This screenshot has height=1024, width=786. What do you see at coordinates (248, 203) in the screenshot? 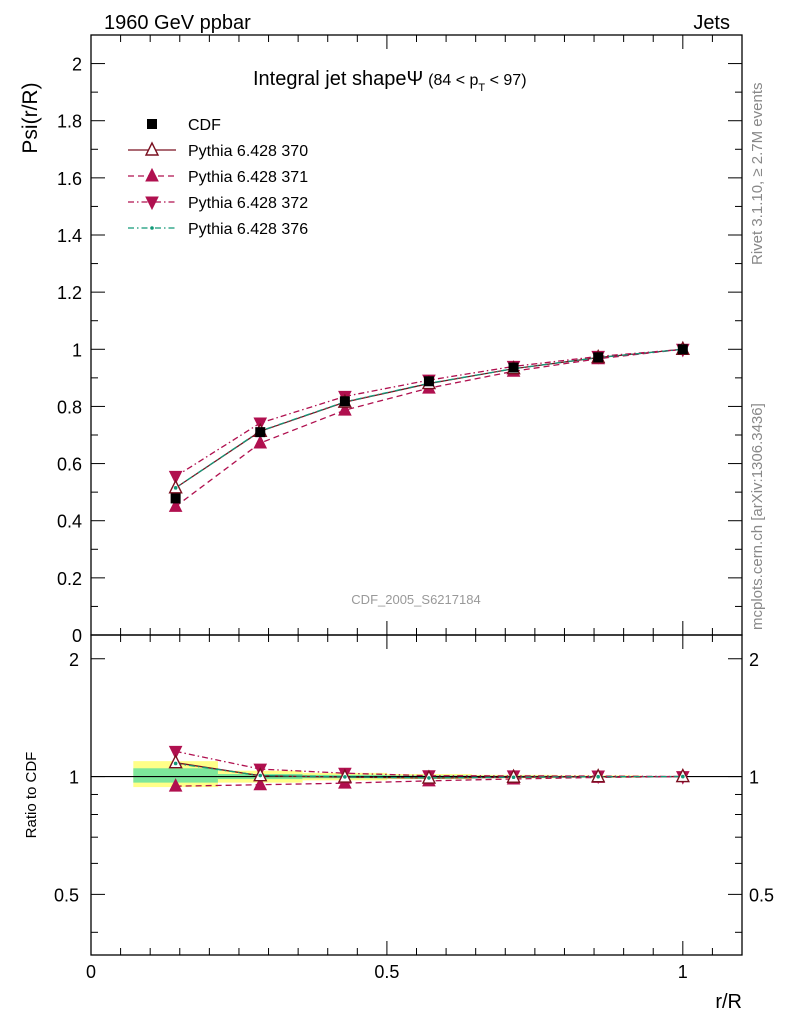
I see `legend-label: Pythia 6.428 372` at bounding box center [248, 203].